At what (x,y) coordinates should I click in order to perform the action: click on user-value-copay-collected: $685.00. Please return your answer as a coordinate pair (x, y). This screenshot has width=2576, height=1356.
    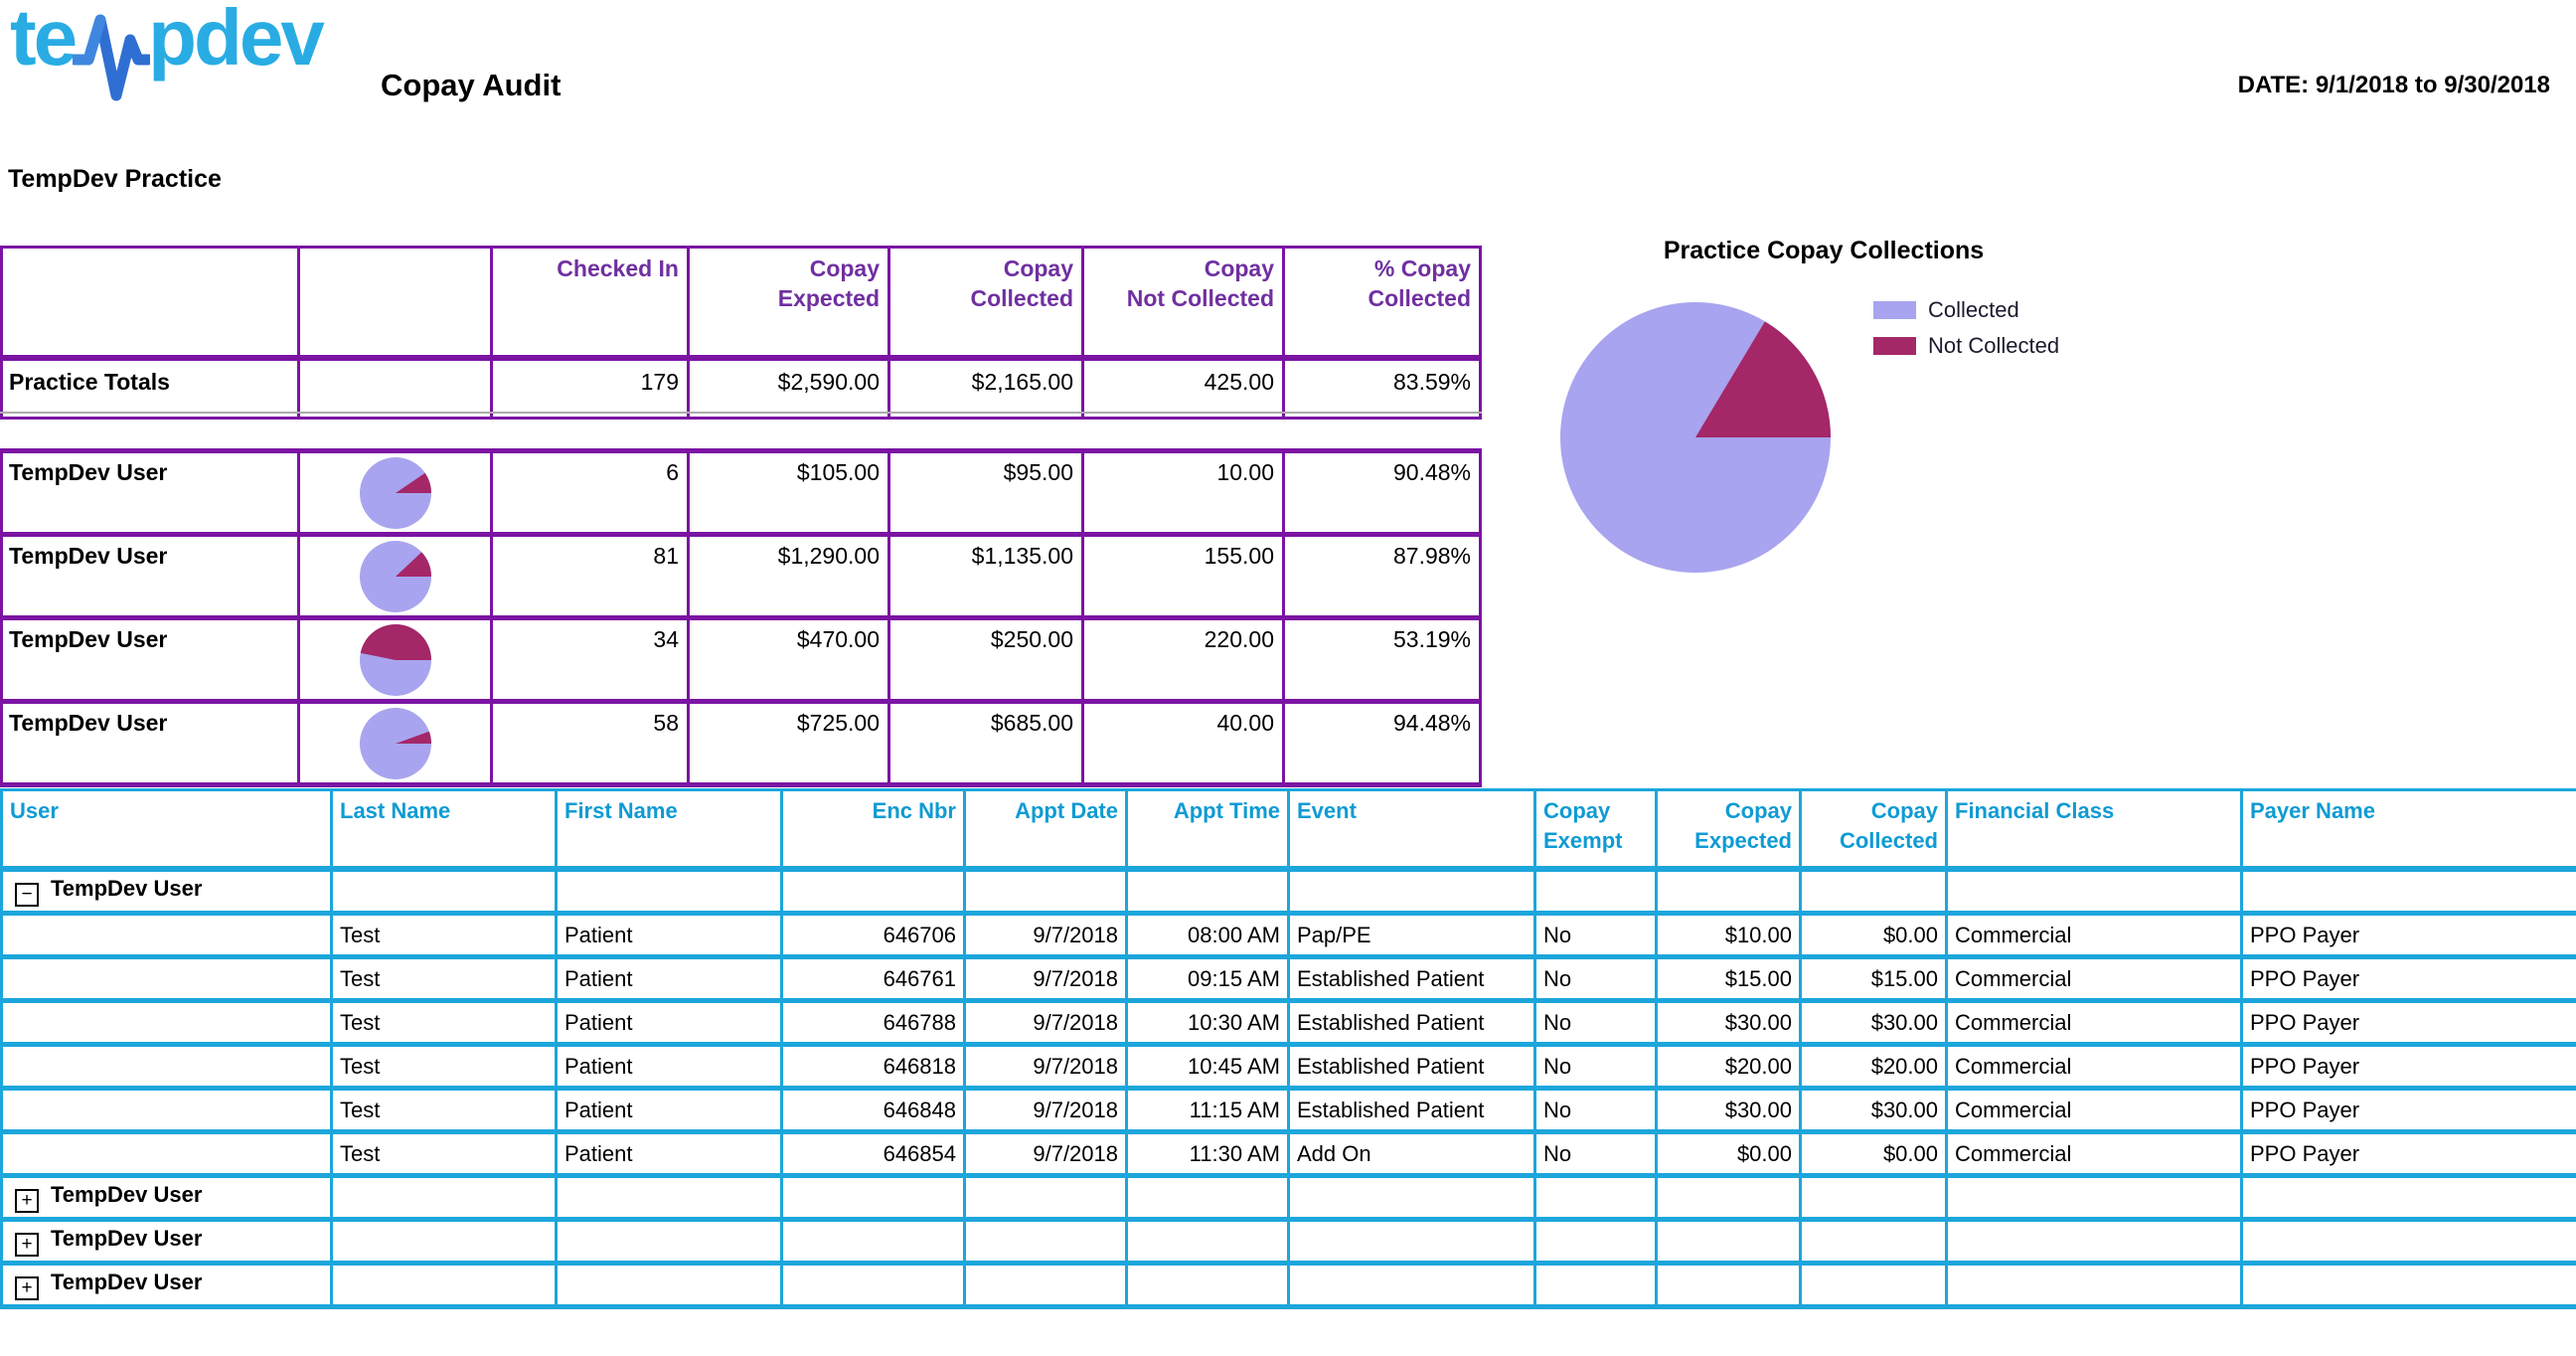
    Looking at the image, I should click on (985, 743).